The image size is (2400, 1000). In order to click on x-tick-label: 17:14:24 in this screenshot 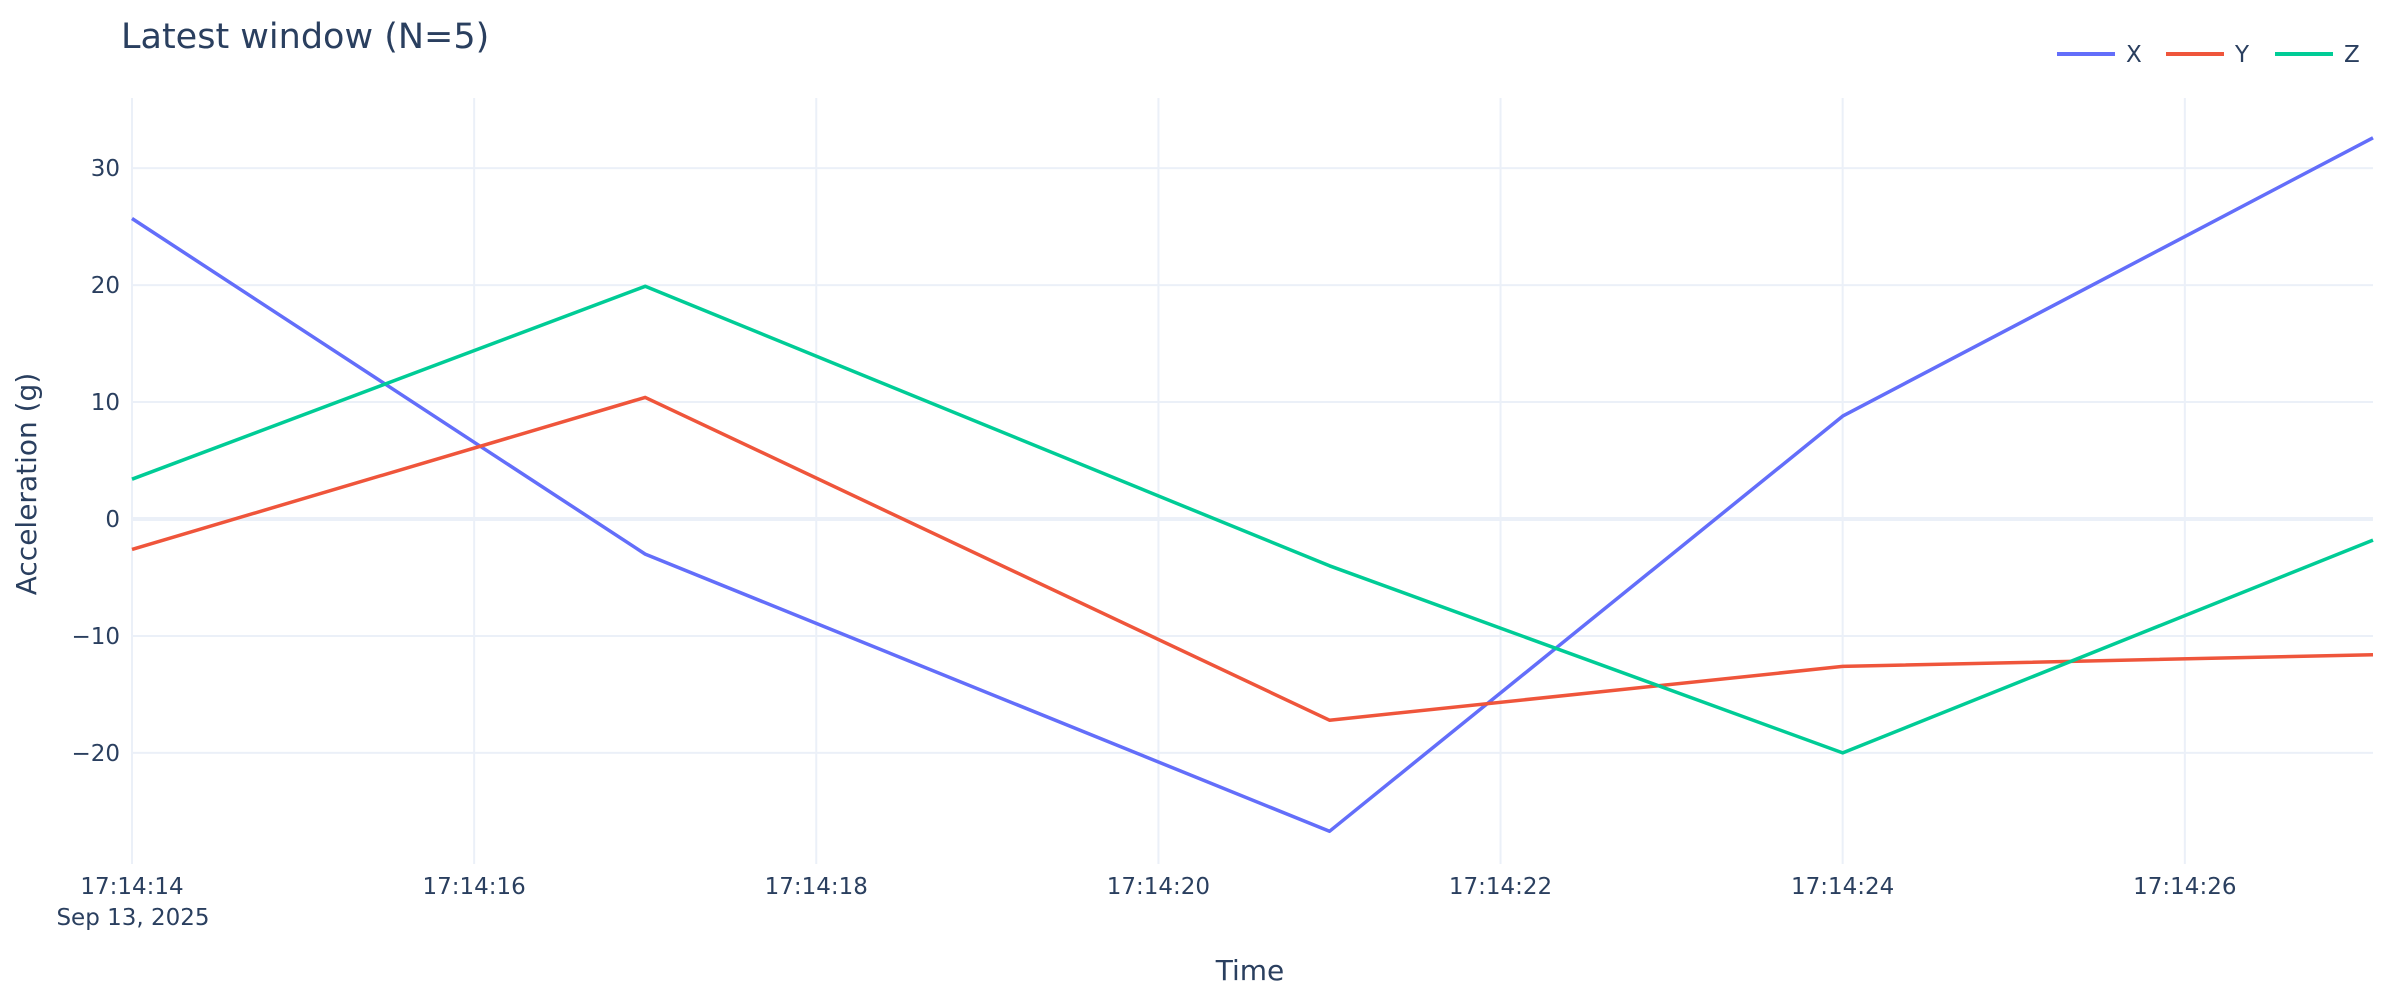, I will do `click(1842, 887)`.